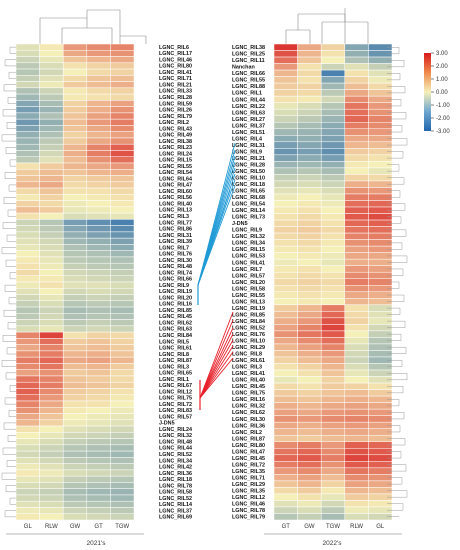 Image resolution: width=460 pixels, height=550 pixels. What do you see at coordinates (248, 192) in the screenshot?
I see `row-label: LGNC_RIL65` at bounding box center [248, 192].